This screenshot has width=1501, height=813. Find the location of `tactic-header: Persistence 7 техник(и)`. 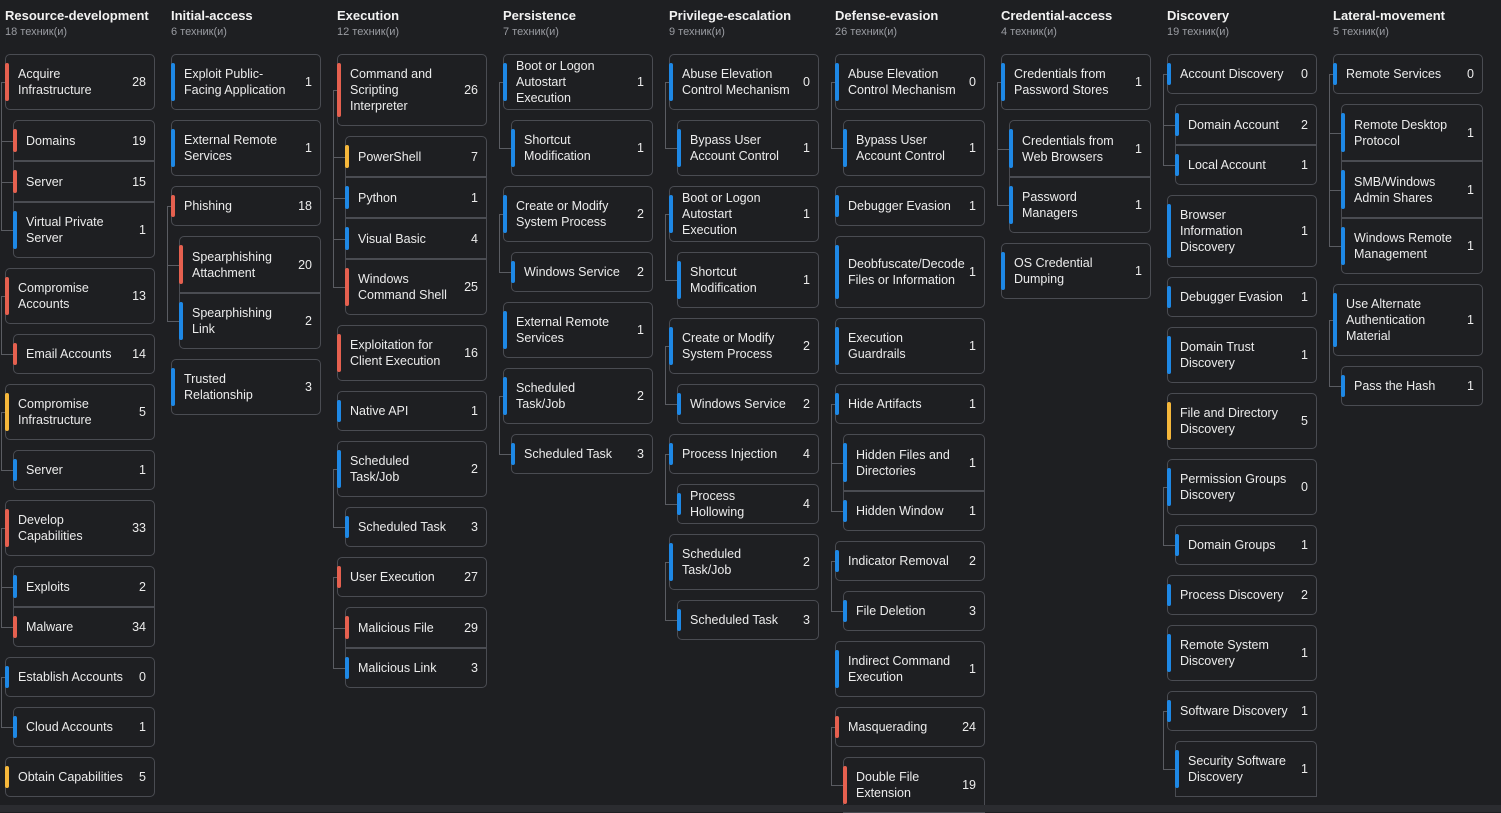

tactic-header: Persistence 7 техник(и) is located at coordinates (583, 23).